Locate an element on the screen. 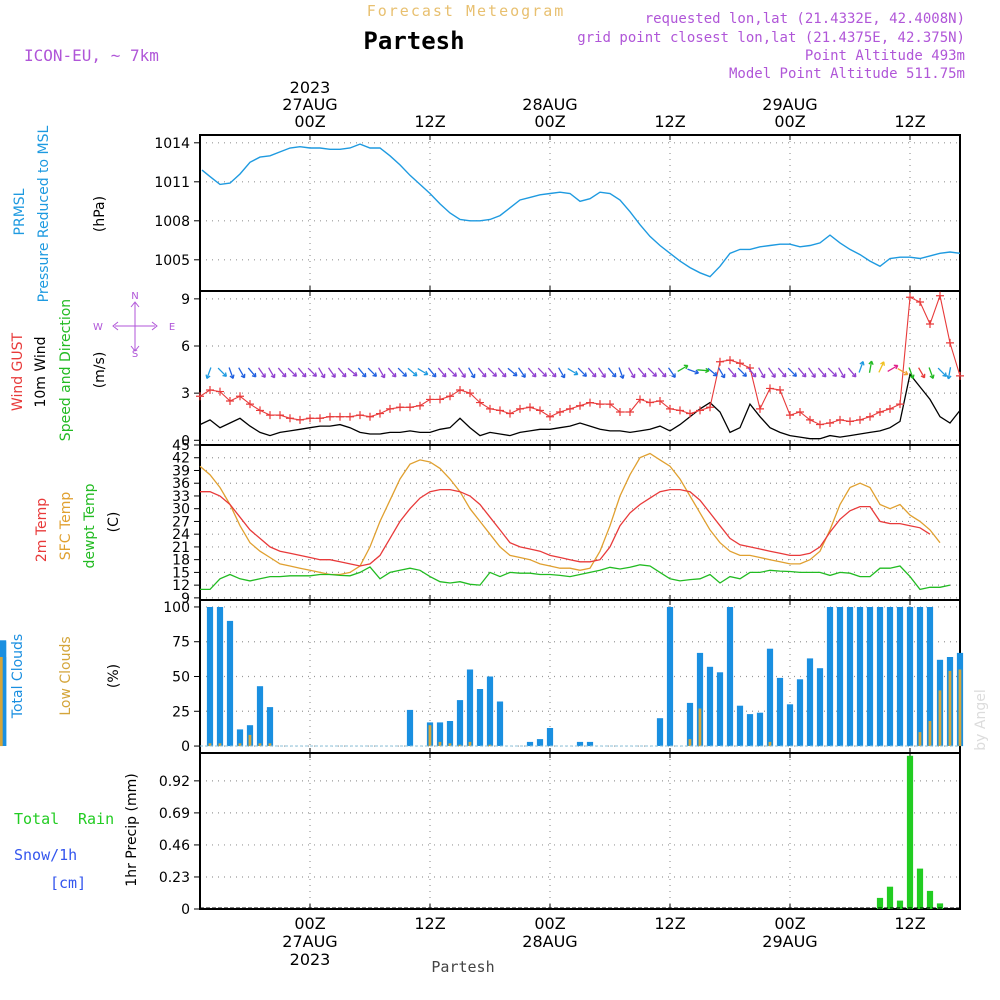 Image resolution: width=1000 pixels, height=1000 pixels. compass-n: N is located at coordinates (134, 296).